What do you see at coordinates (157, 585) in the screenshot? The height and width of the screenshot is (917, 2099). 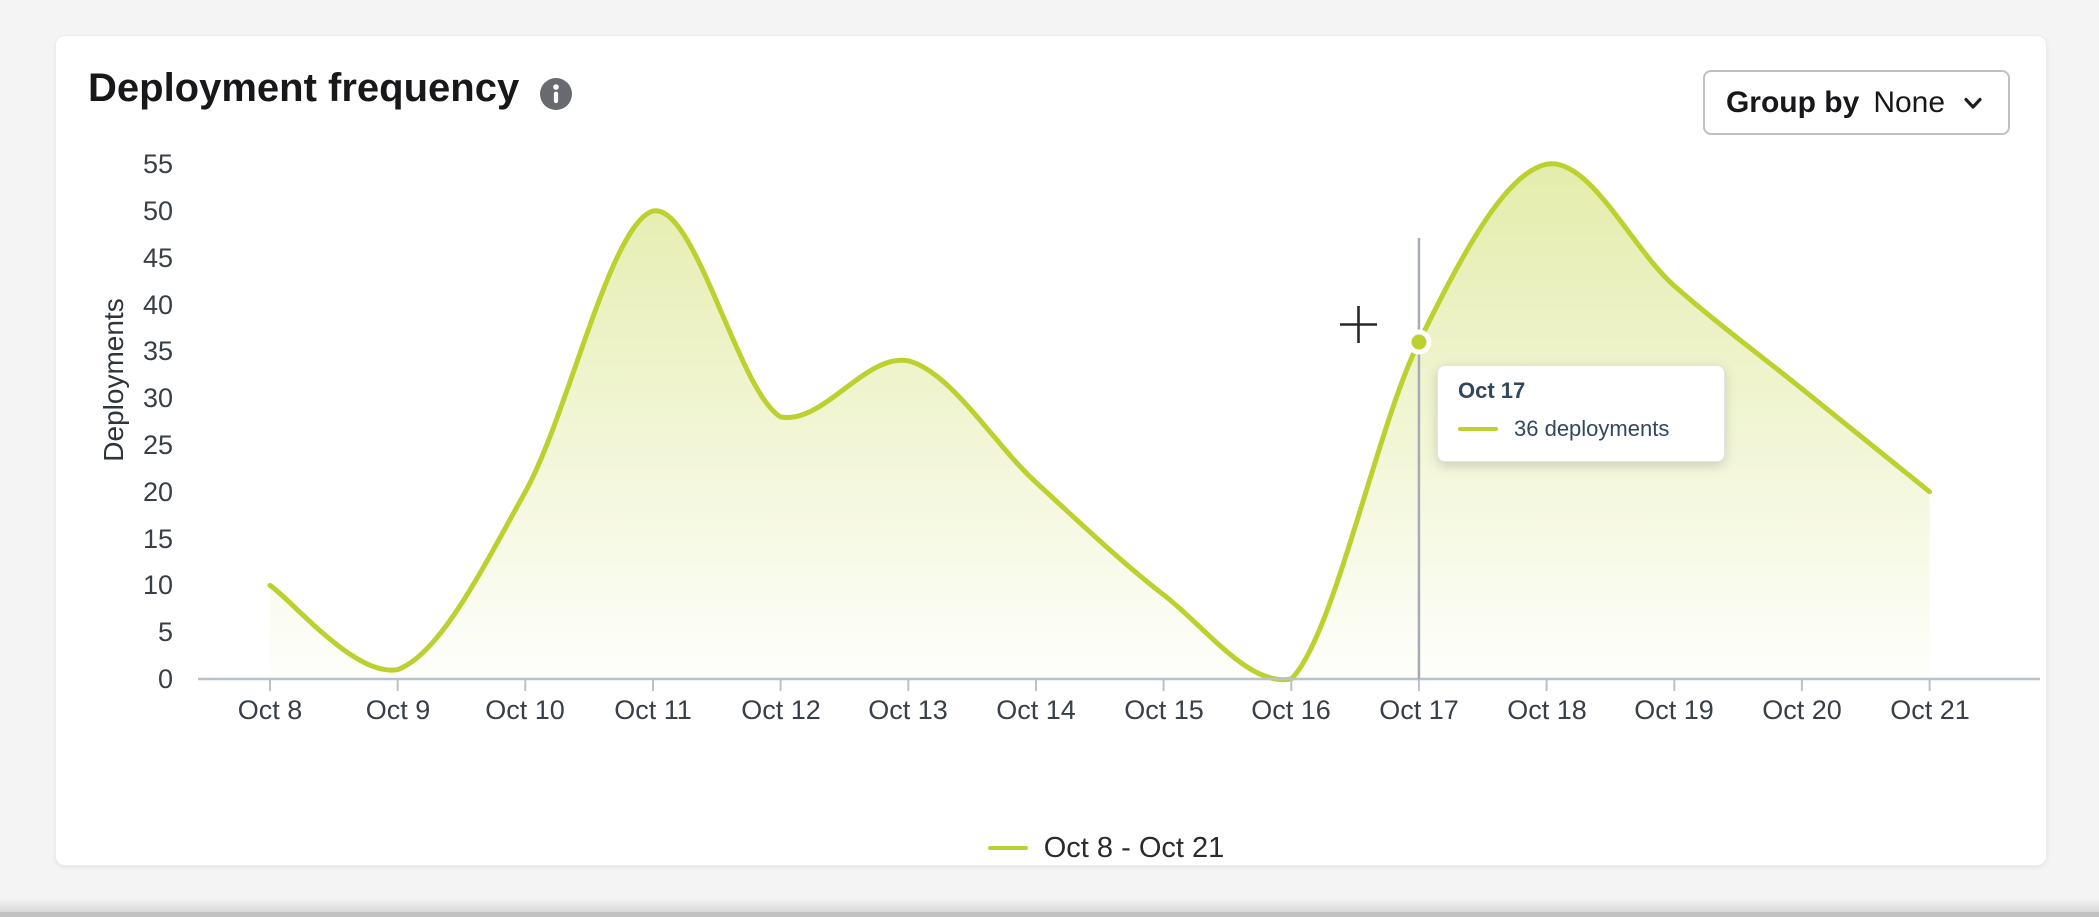 I see `y-axis-tick-label: 10` at bounding box center [157, 585].